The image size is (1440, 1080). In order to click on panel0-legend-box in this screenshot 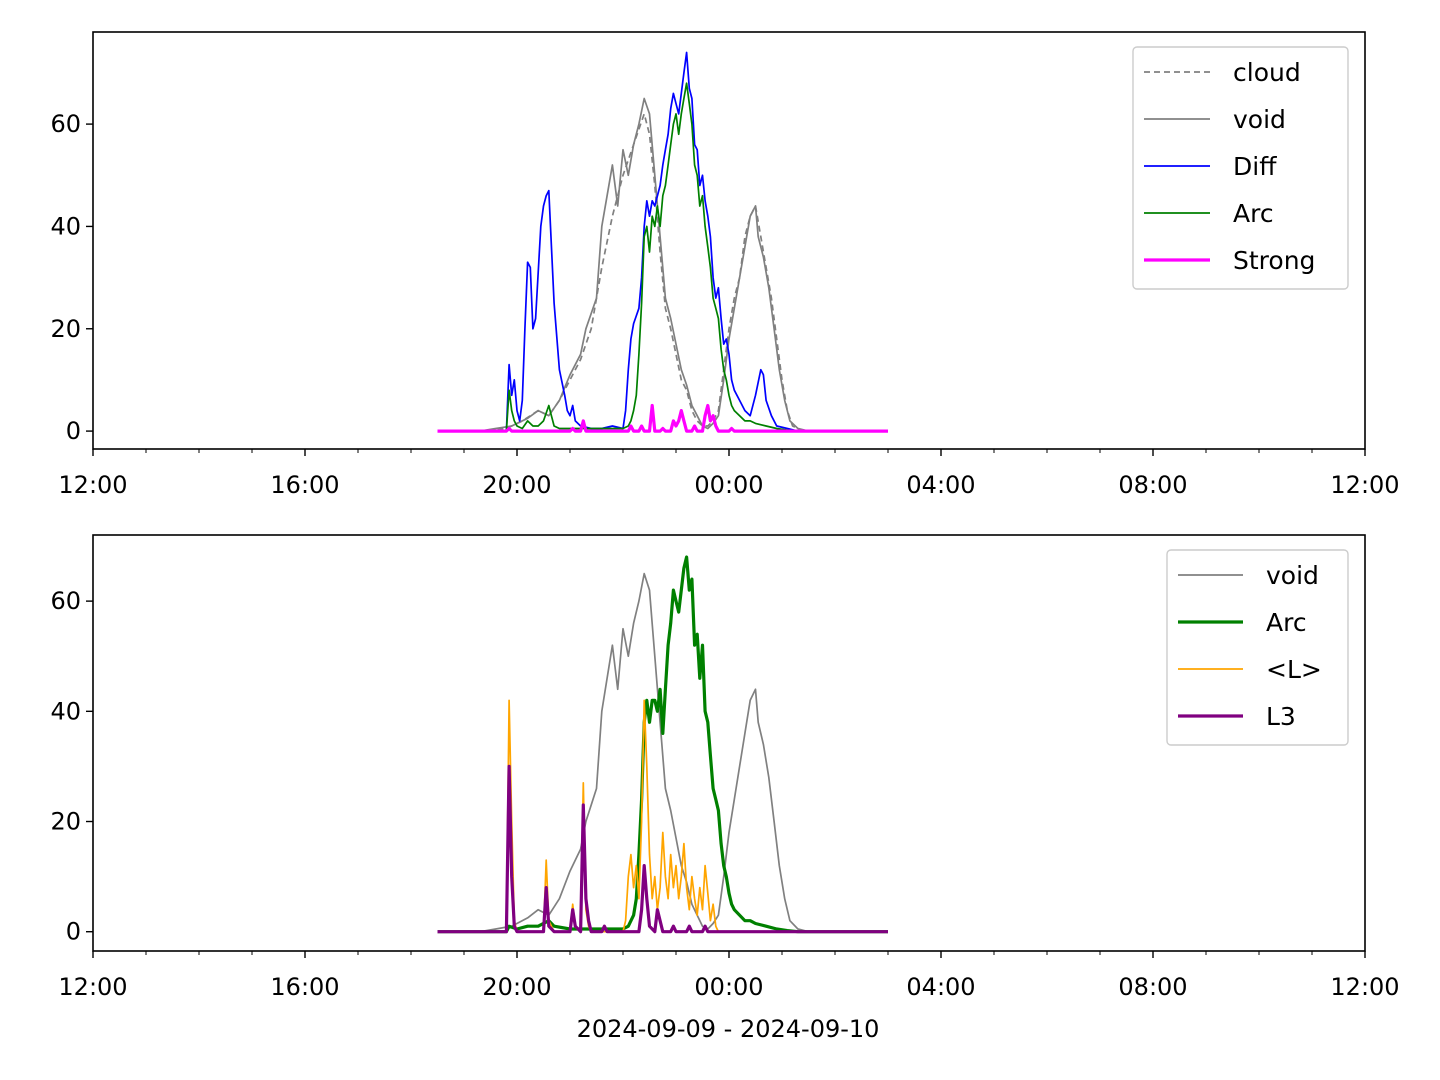, I will do `click(1240, 168)`.